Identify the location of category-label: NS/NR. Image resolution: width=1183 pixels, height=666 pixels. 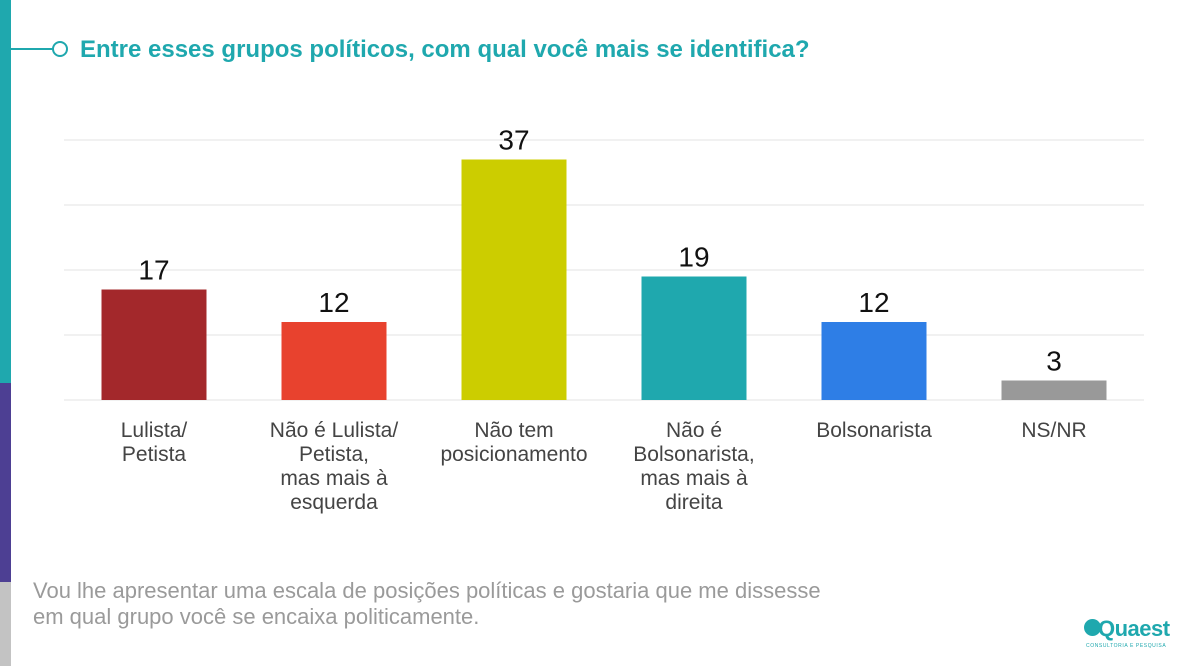
(1053, 430).